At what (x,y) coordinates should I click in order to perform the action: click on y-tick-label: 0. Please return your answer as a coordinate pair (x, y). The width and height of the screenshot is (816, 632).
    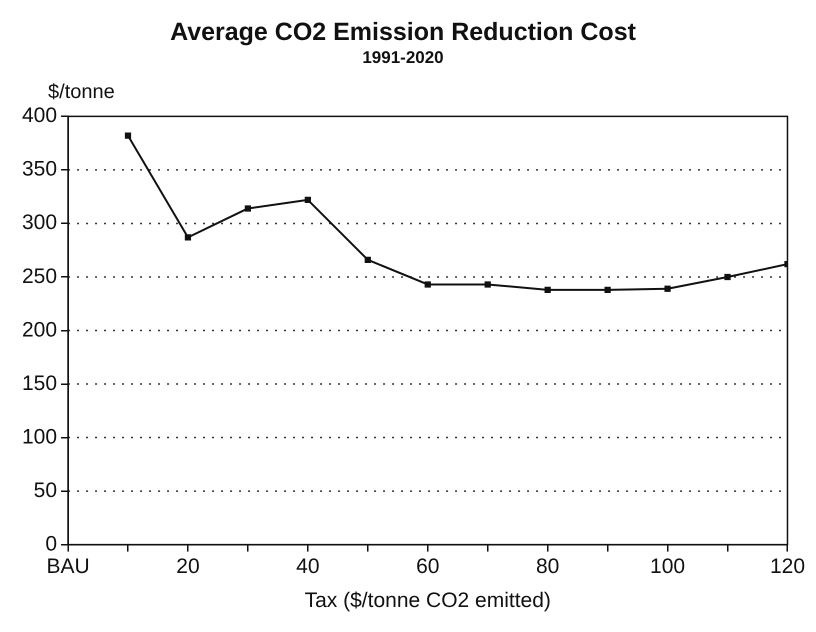
    Looking at the image, I should click on (51, 544).